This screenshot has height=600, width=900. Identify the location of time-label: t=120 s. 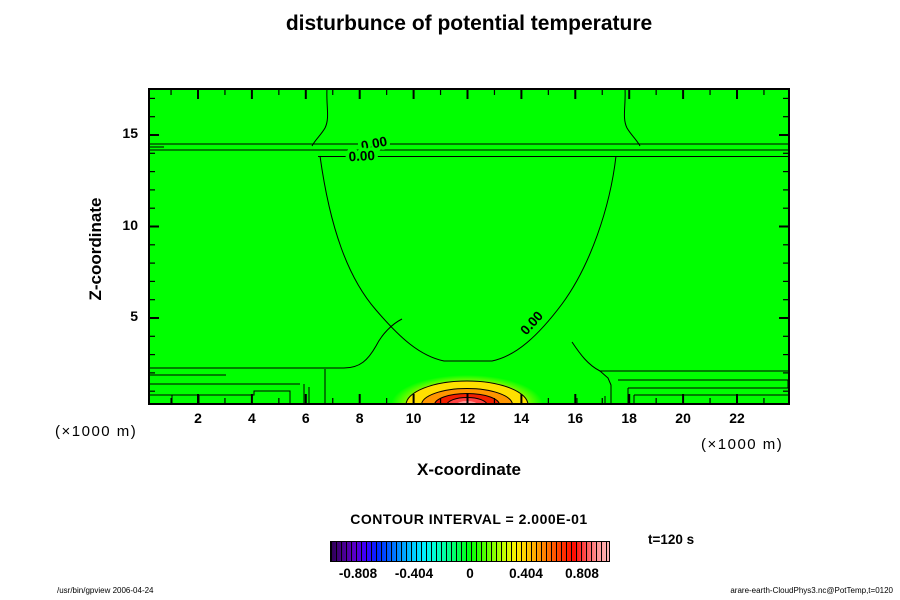
(671, 539).